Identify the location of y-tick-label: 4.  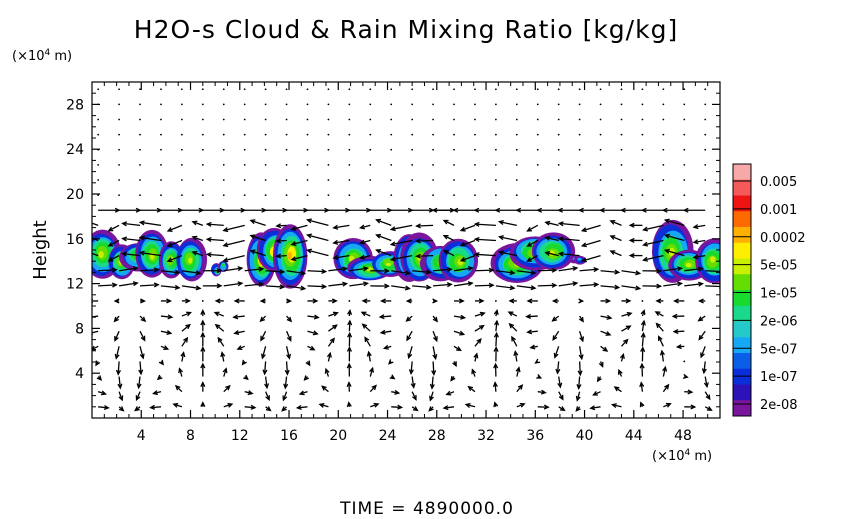
(79, 374).